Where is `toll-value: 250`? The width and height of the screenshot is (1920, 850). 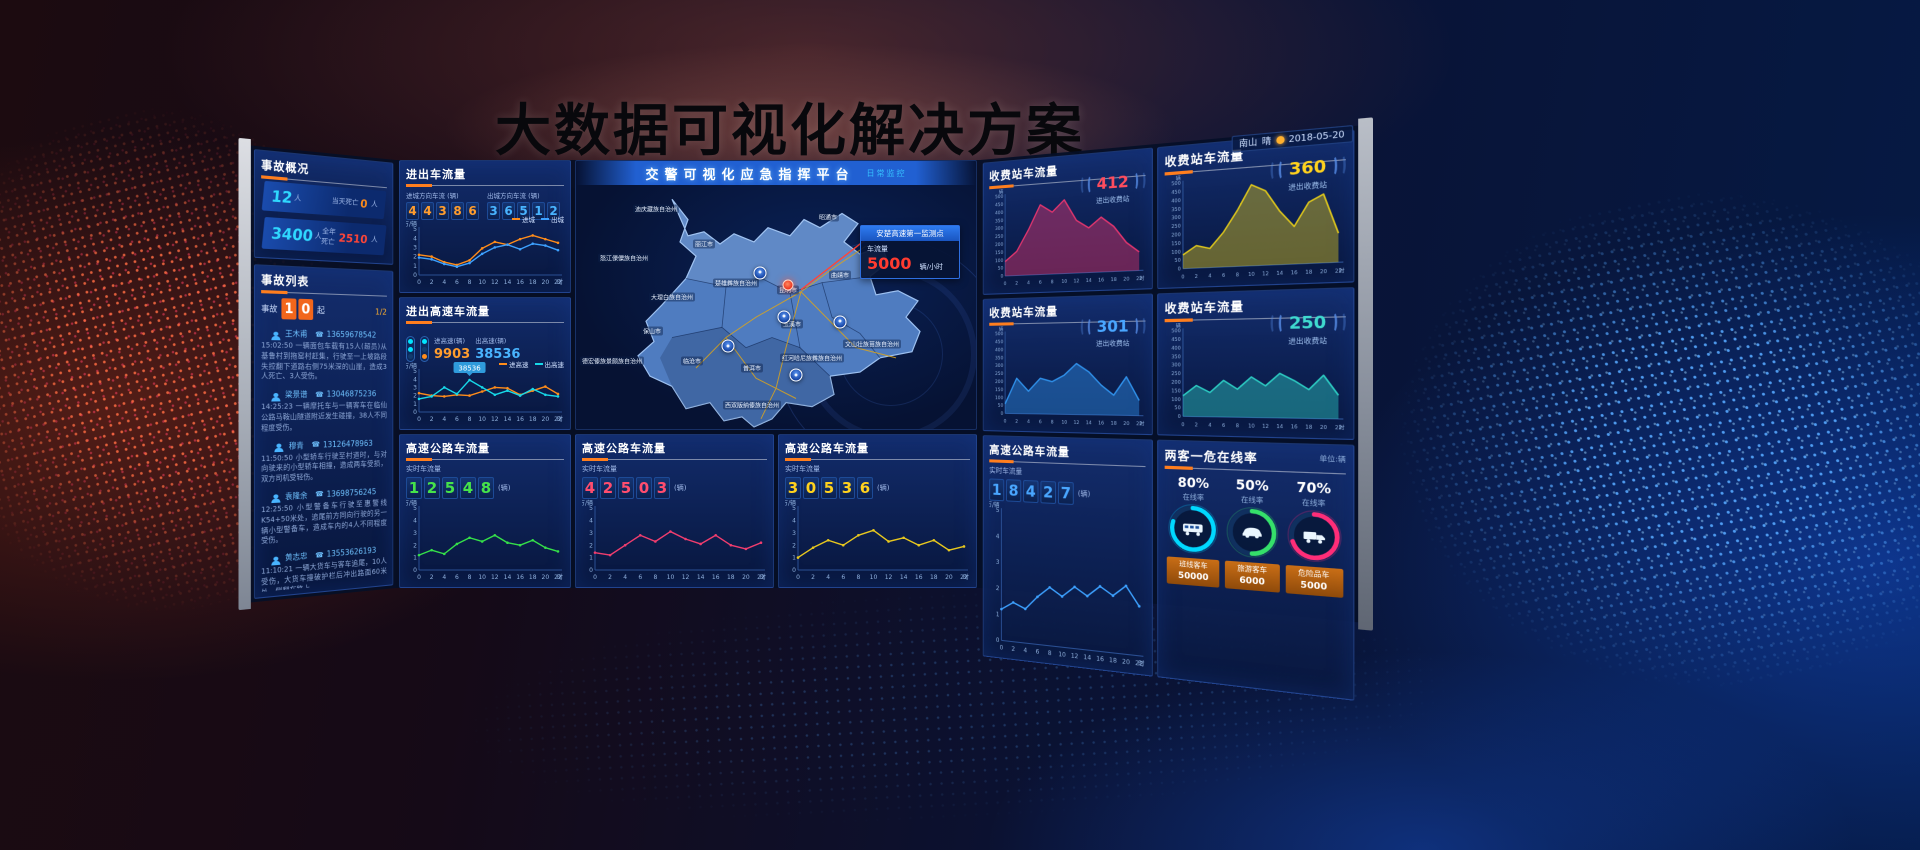 toll-value: 250 is located at coordinates (1307, 323).